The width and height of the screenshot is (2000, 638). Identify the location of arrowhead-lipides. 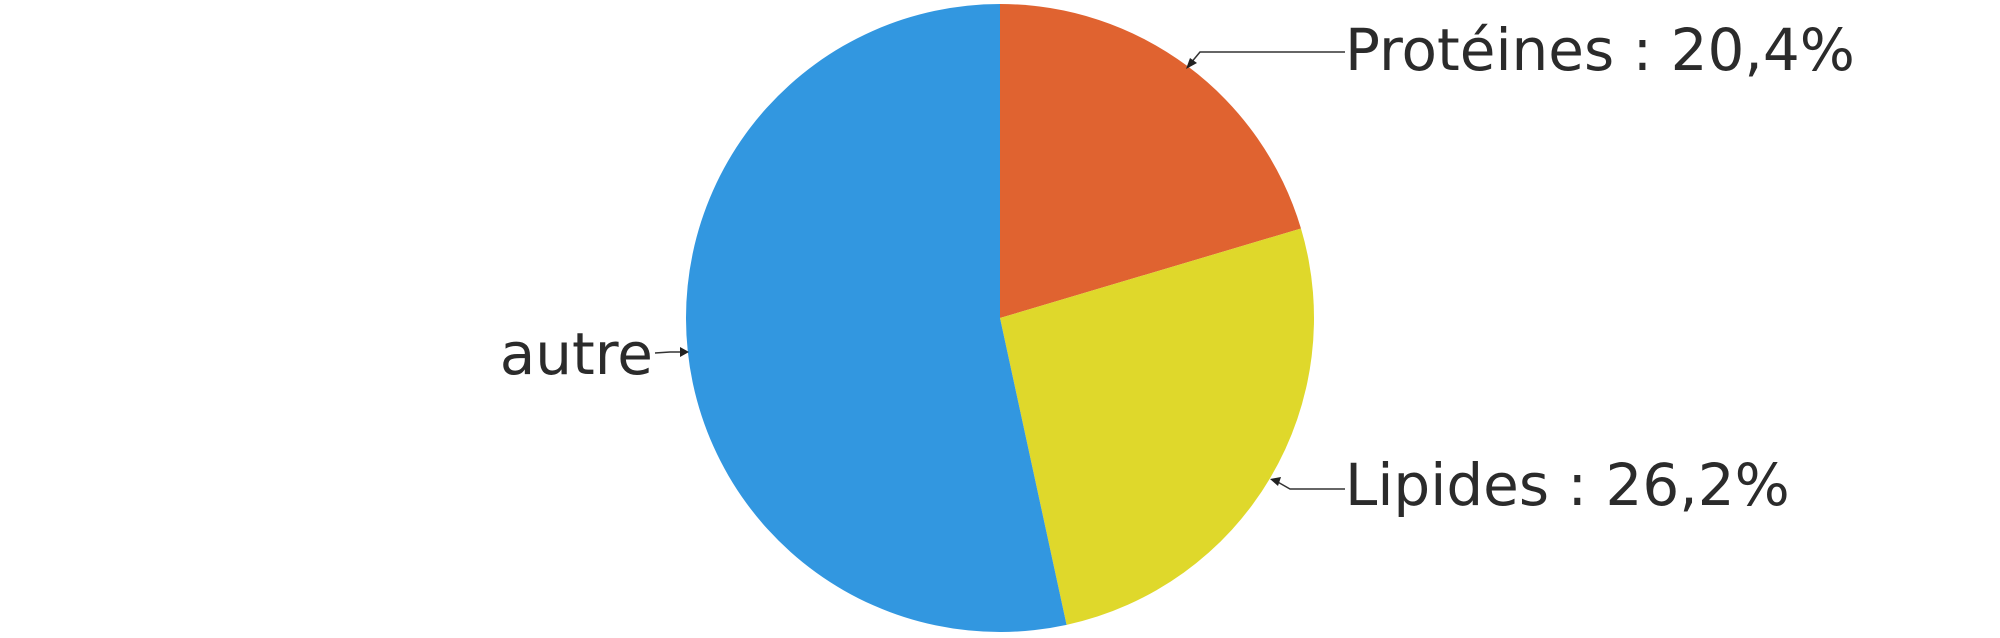
(1275, 481).